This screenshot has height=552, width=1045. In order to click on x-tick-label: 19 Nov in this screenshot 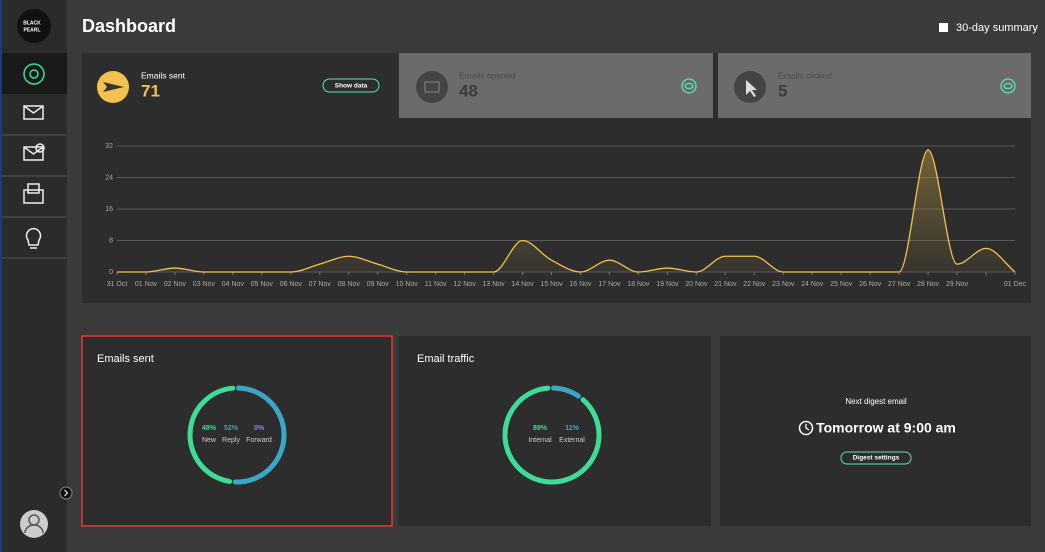, I will do `click(667, 284)`.